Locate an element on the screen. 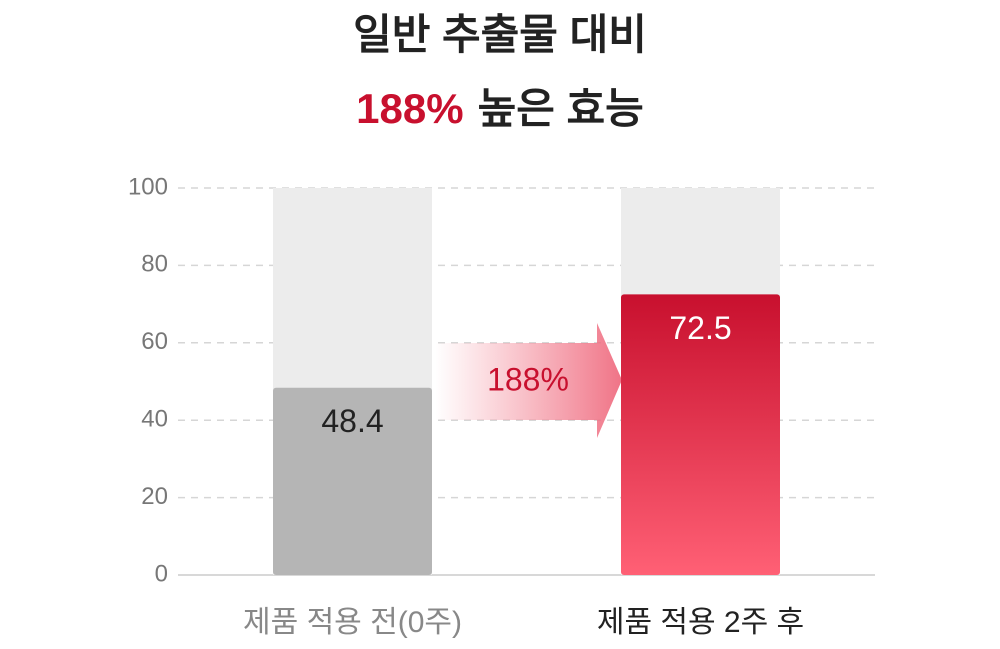 The width and height of the screenshot is (1000, 649). subtitle-text: 높은 효능 is located at coordinates (561, 108).